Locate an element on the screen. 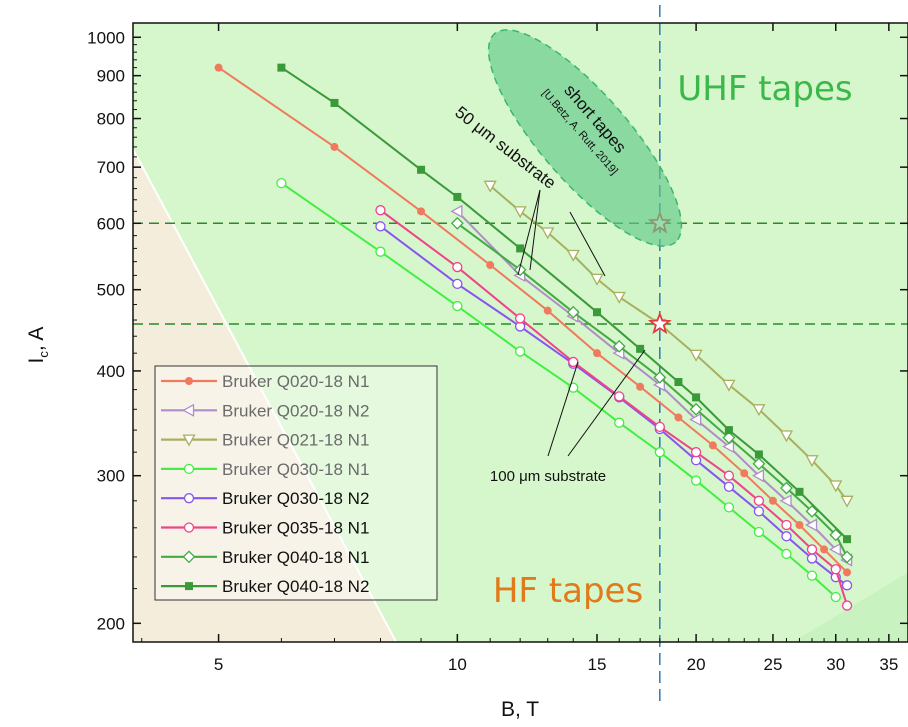 The width and height of the screenshot is (908, 727). substrate-100-pointer is located at coordinates (606, 403).